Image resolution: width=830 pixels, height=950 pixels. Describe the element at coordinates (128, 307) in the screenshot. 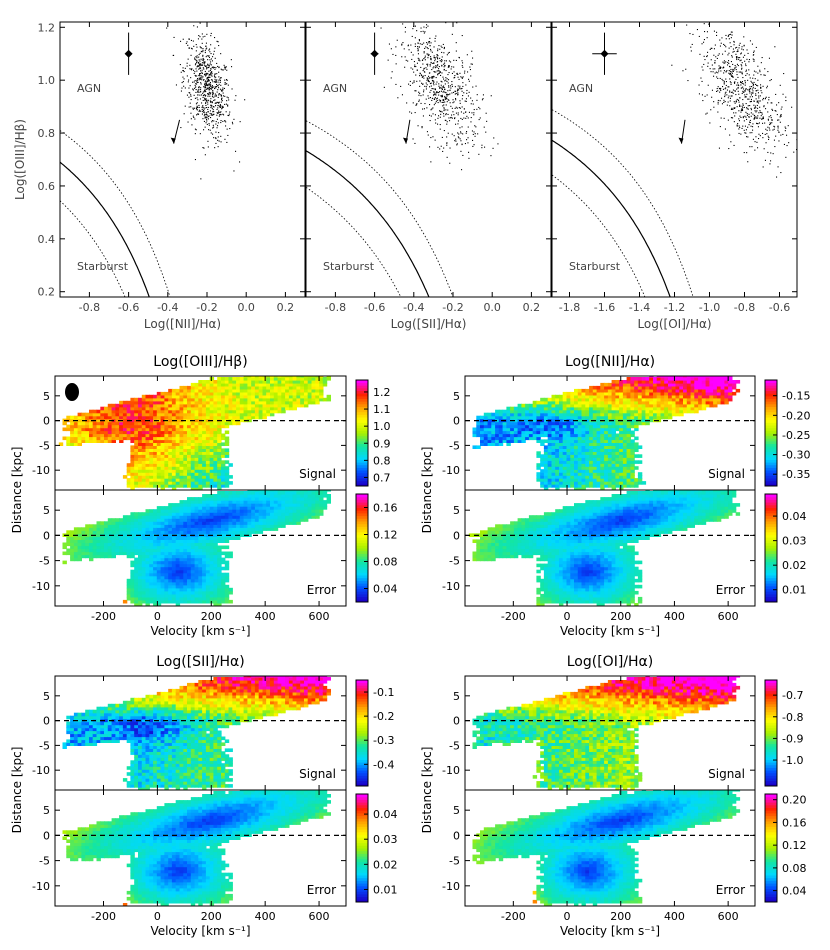

I see `x-tick-label: -0.6` at that location.